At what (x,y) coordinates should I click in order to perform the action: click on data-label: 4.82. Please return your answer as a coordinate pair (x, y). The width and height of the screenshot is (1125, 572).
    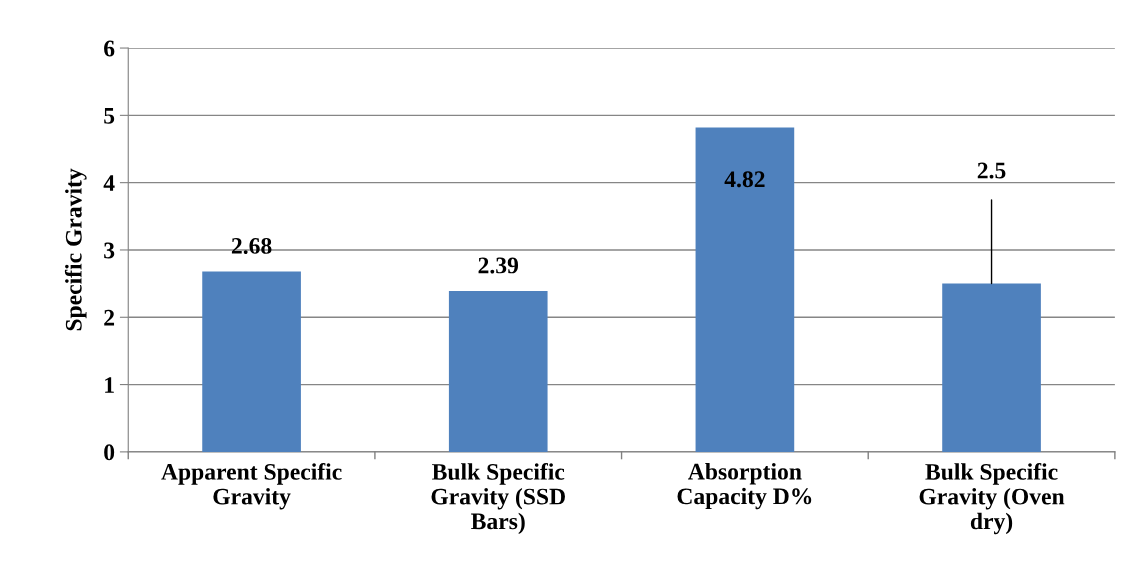
    Looking at the image, I should click on (744, 179).